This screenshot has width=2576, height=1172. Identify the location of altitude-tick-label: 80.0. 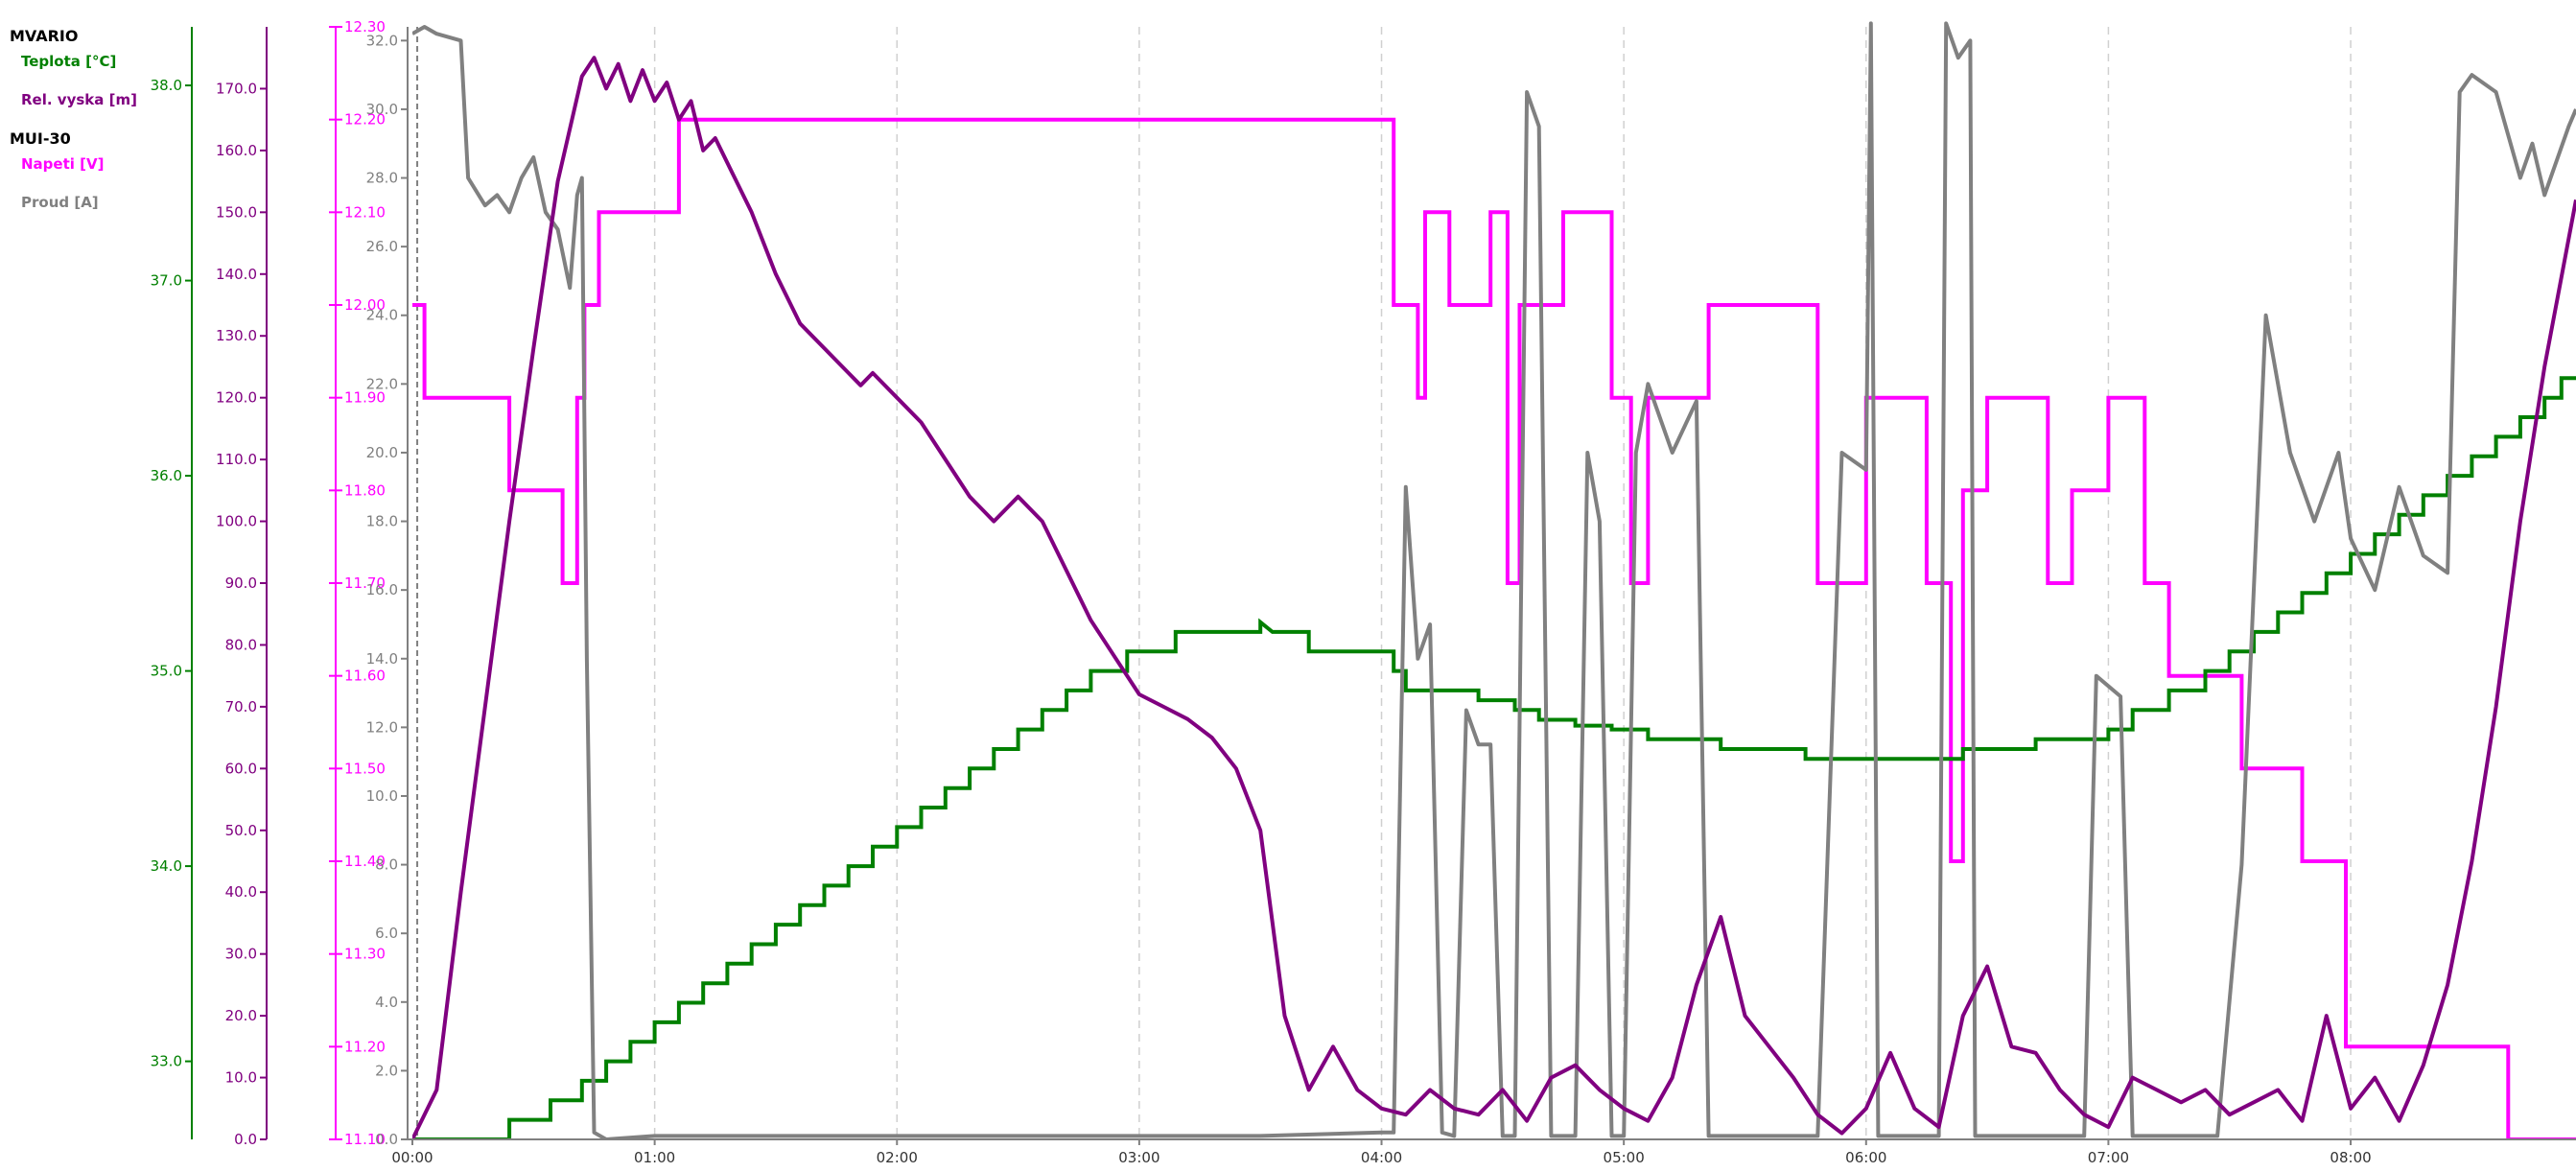
(241, 644).